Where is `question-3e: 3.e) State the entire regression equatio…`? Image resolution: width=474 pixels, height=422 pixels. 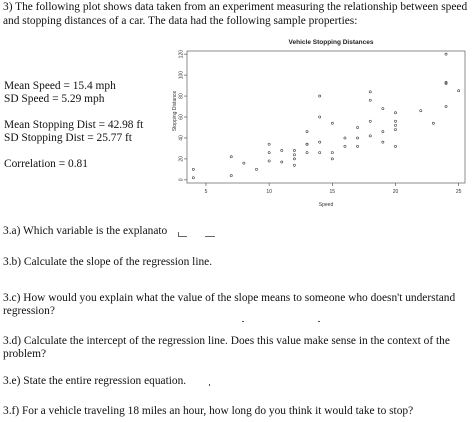 question-3e: 3.e) State the entire regression equatio… is located at coordinates (95, 381).